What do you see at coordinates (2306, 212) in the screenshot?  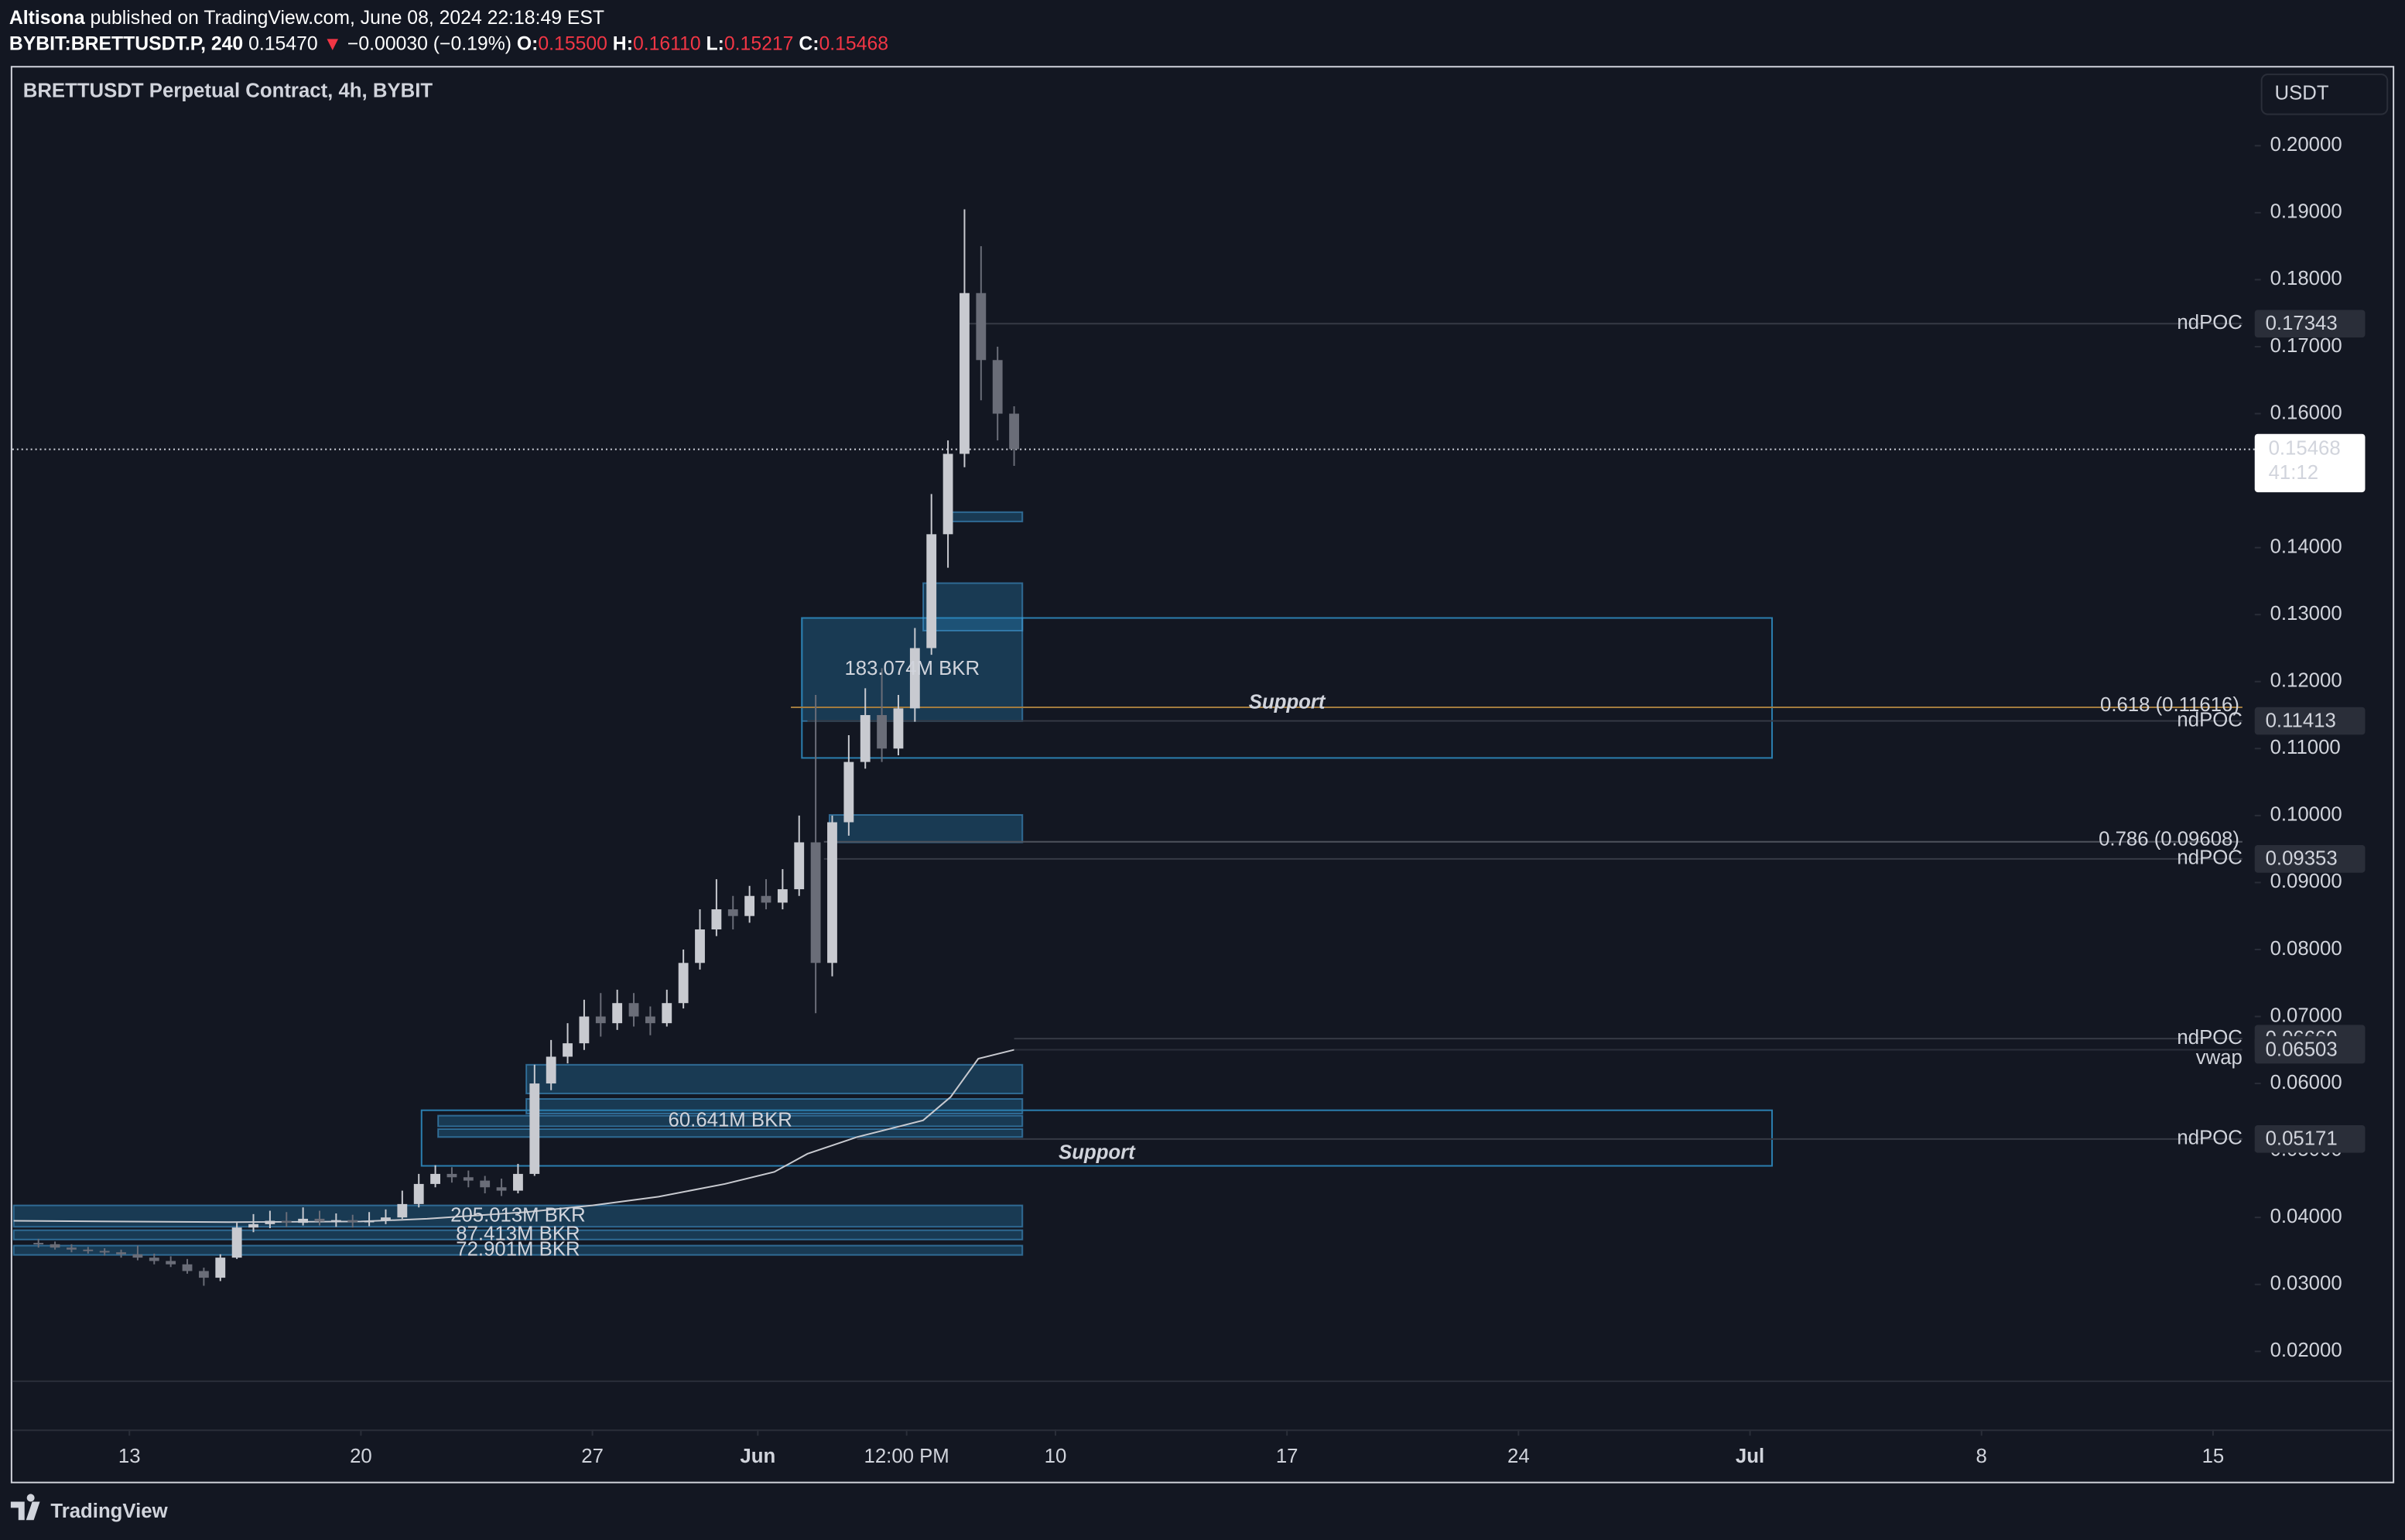 I see `y-tick-label: 0.19000` at bounding box center [2306, 212].